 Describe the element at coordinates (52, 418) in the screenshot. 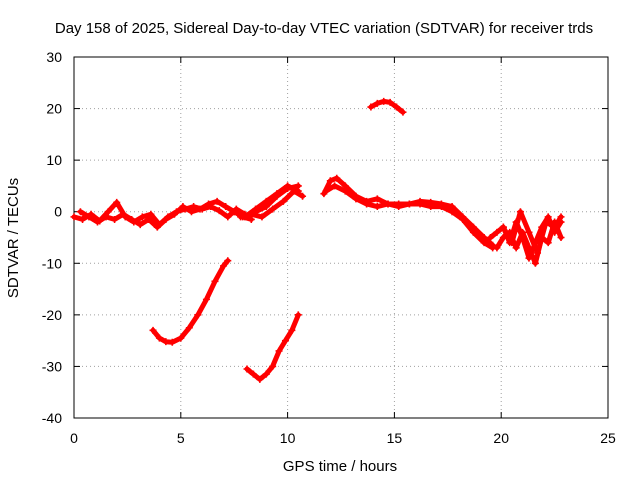

I see `y-tick-label: -40` at that location.